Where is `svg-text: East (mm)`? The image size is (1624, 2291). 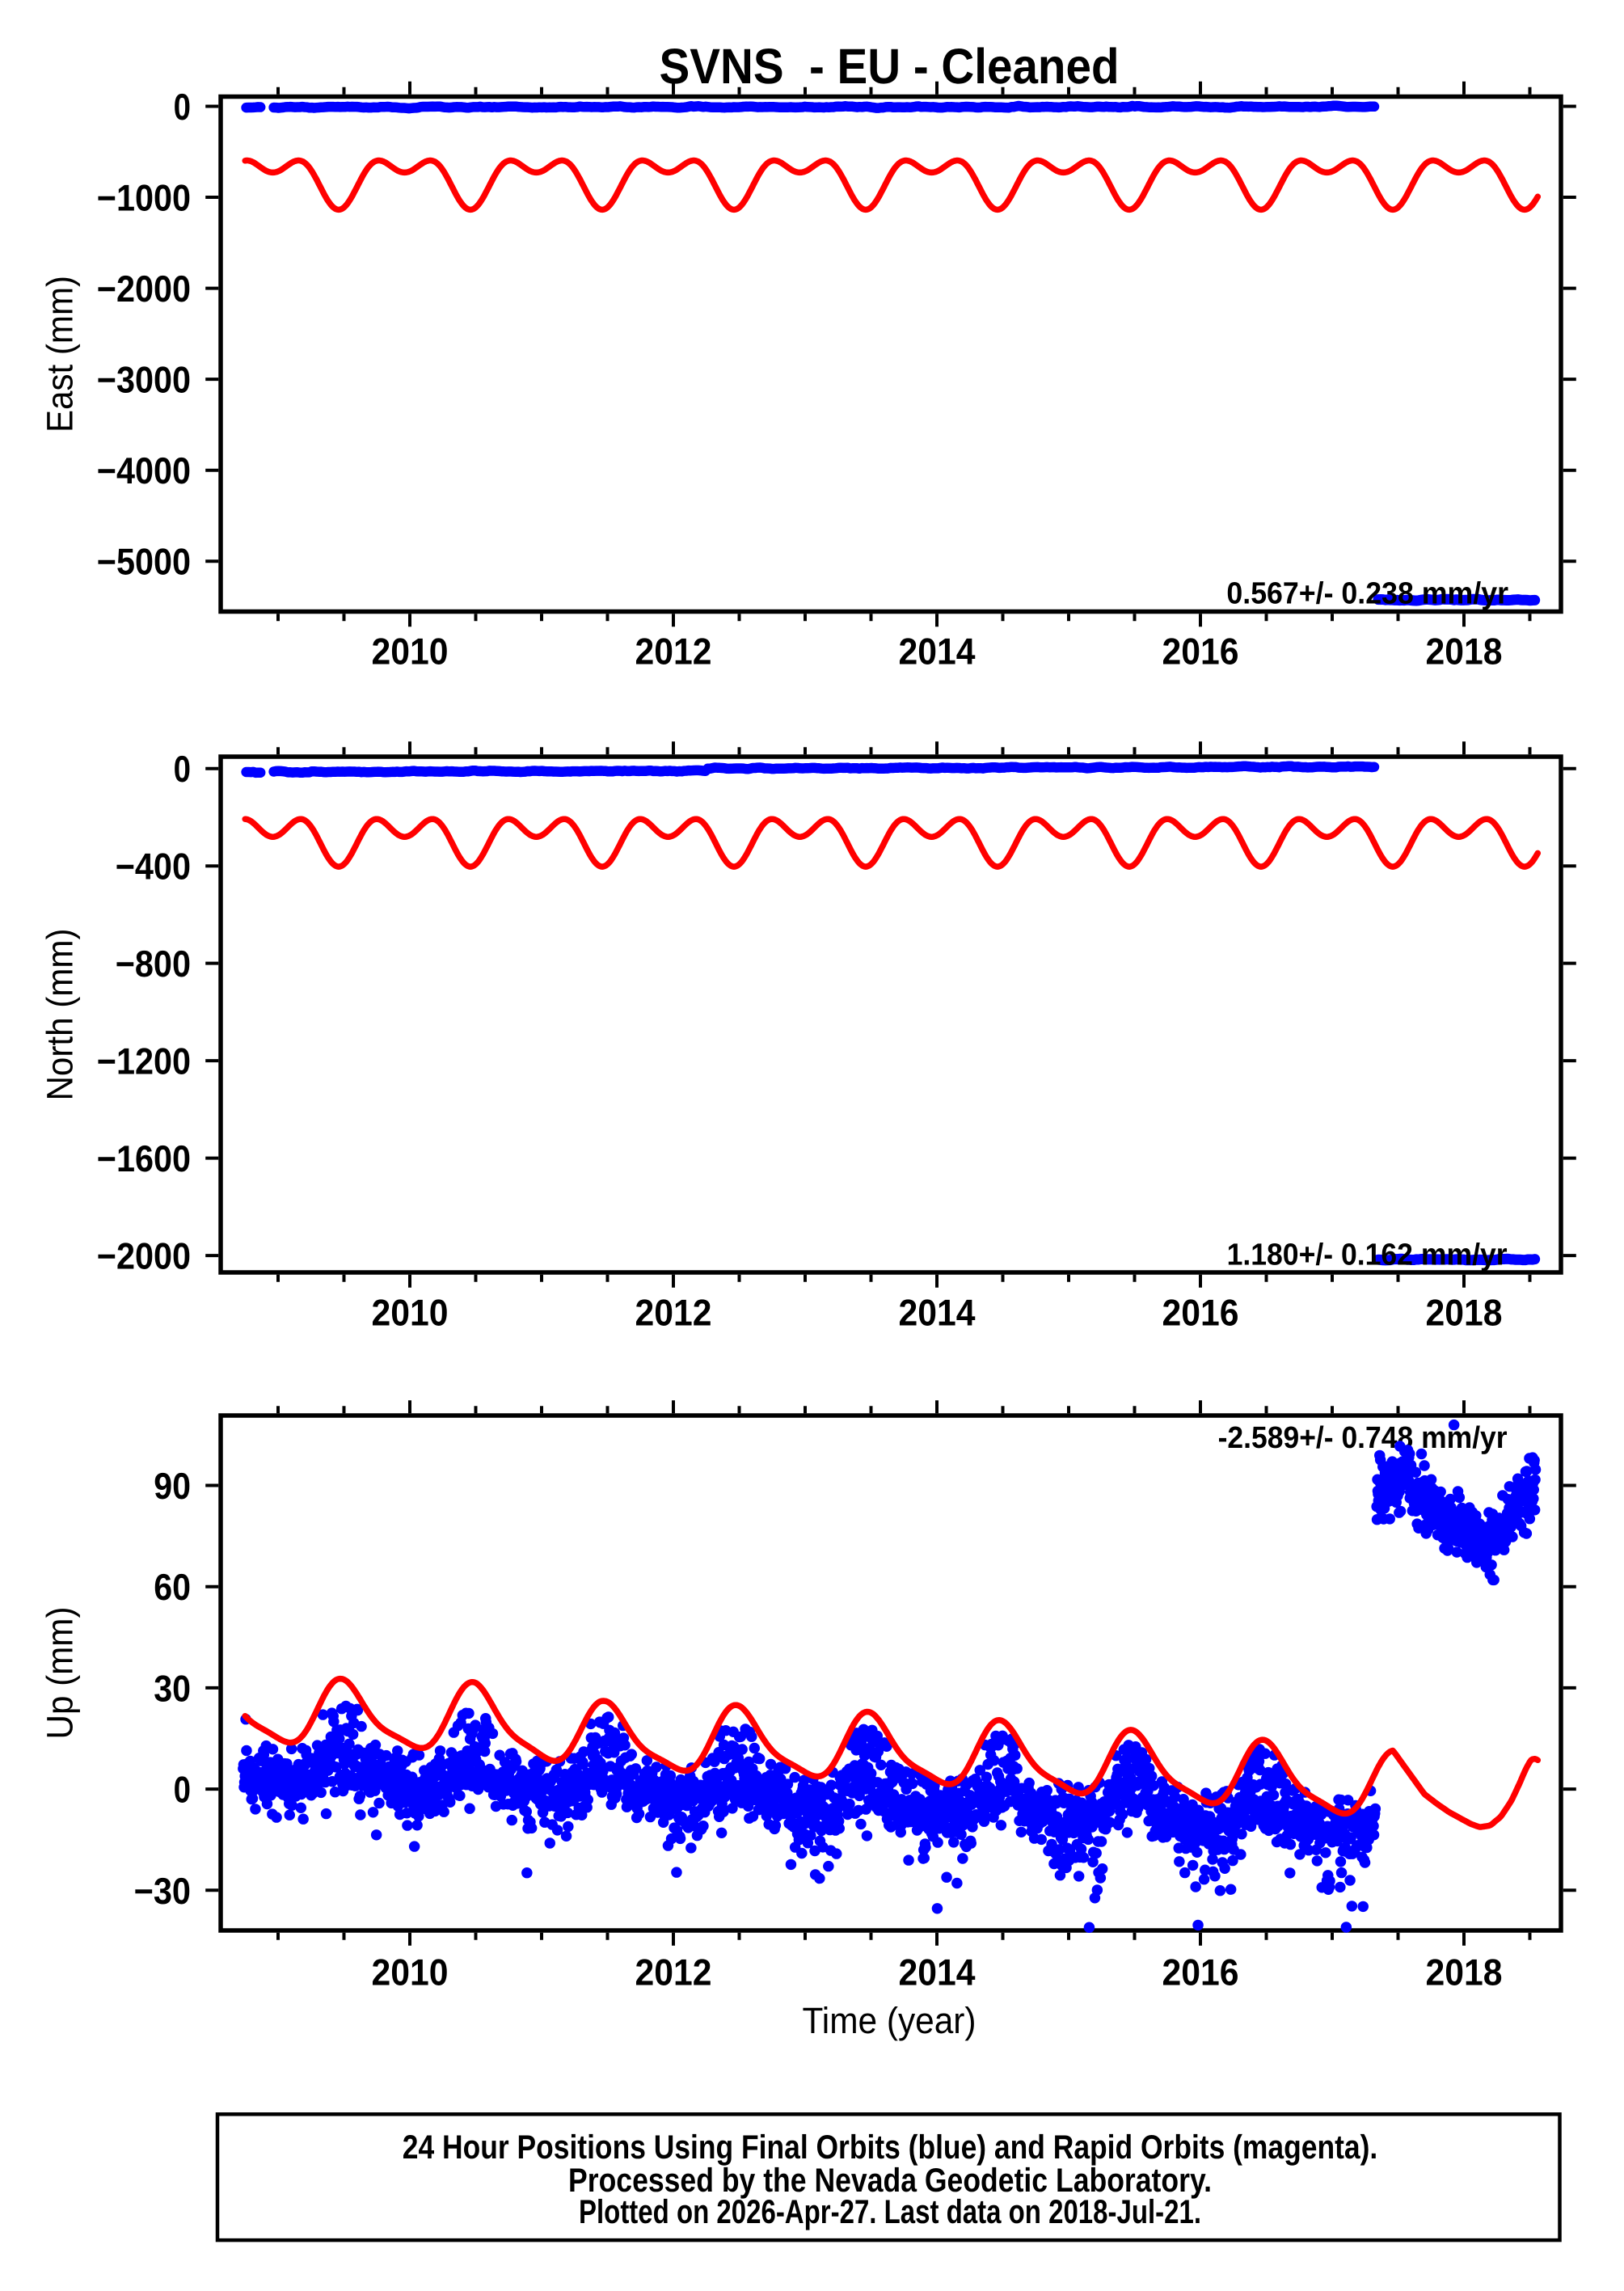 svg-text: East (mm) is located at coordinates (60, 354).